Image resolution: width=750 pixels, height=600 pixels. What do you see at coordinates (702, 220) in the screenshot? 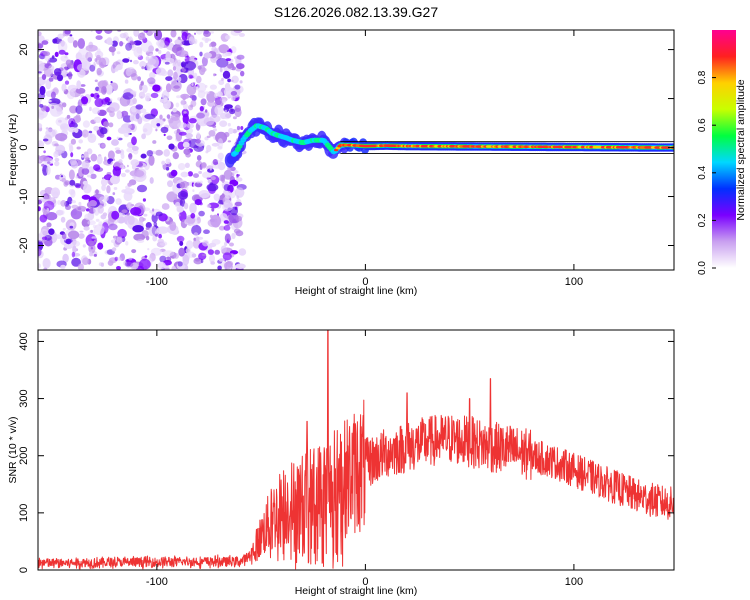
I see `colorbar-tick-label: 0.2` at bounding box center [702, 220].